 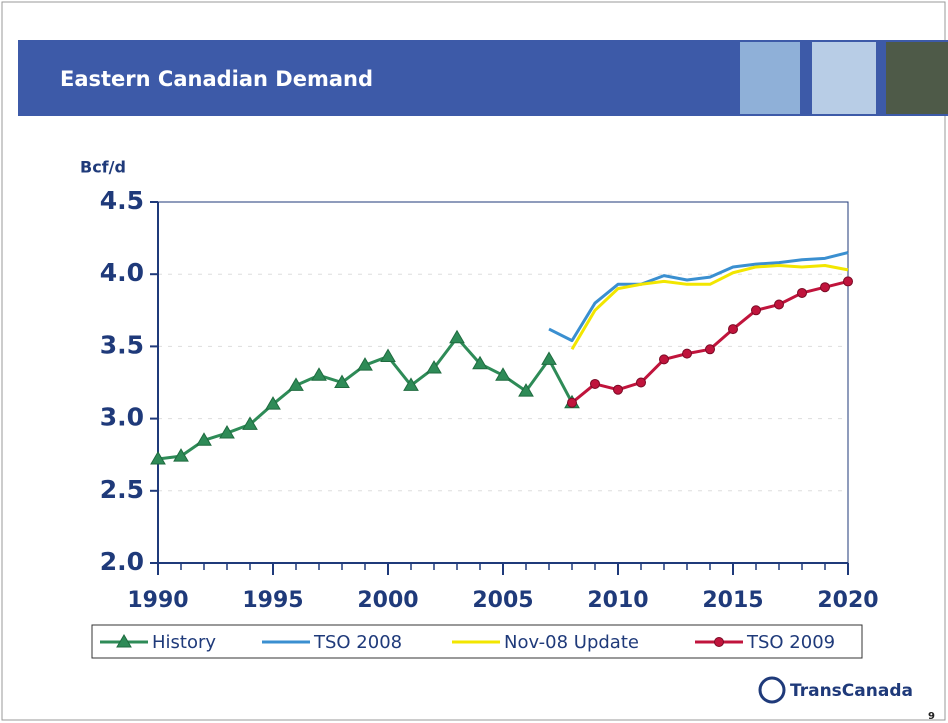 What do you see at coordinates (357, 642) in the screenshot?
I see `legend-label: TSO 2008` at bounding box center [357, 642].